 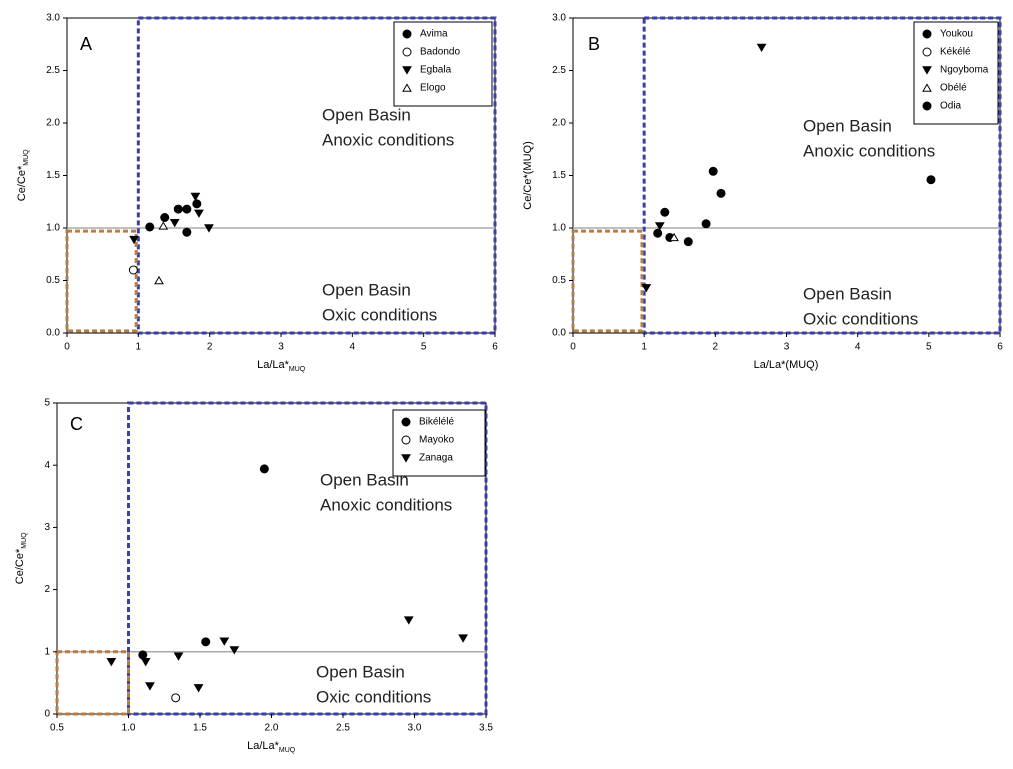 What do you see at coordinates (379, 314) in the screenshot?
I see `annotation: Oxic conditions` at bounding box center [379, 314].